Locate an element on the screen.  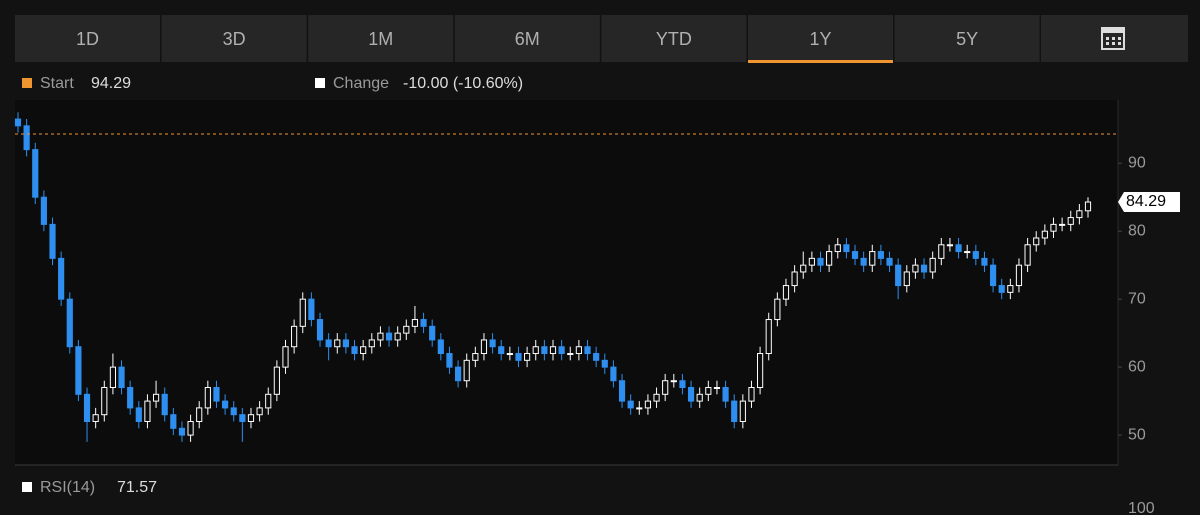
tab: 3D is located at coordinates (234, 38).